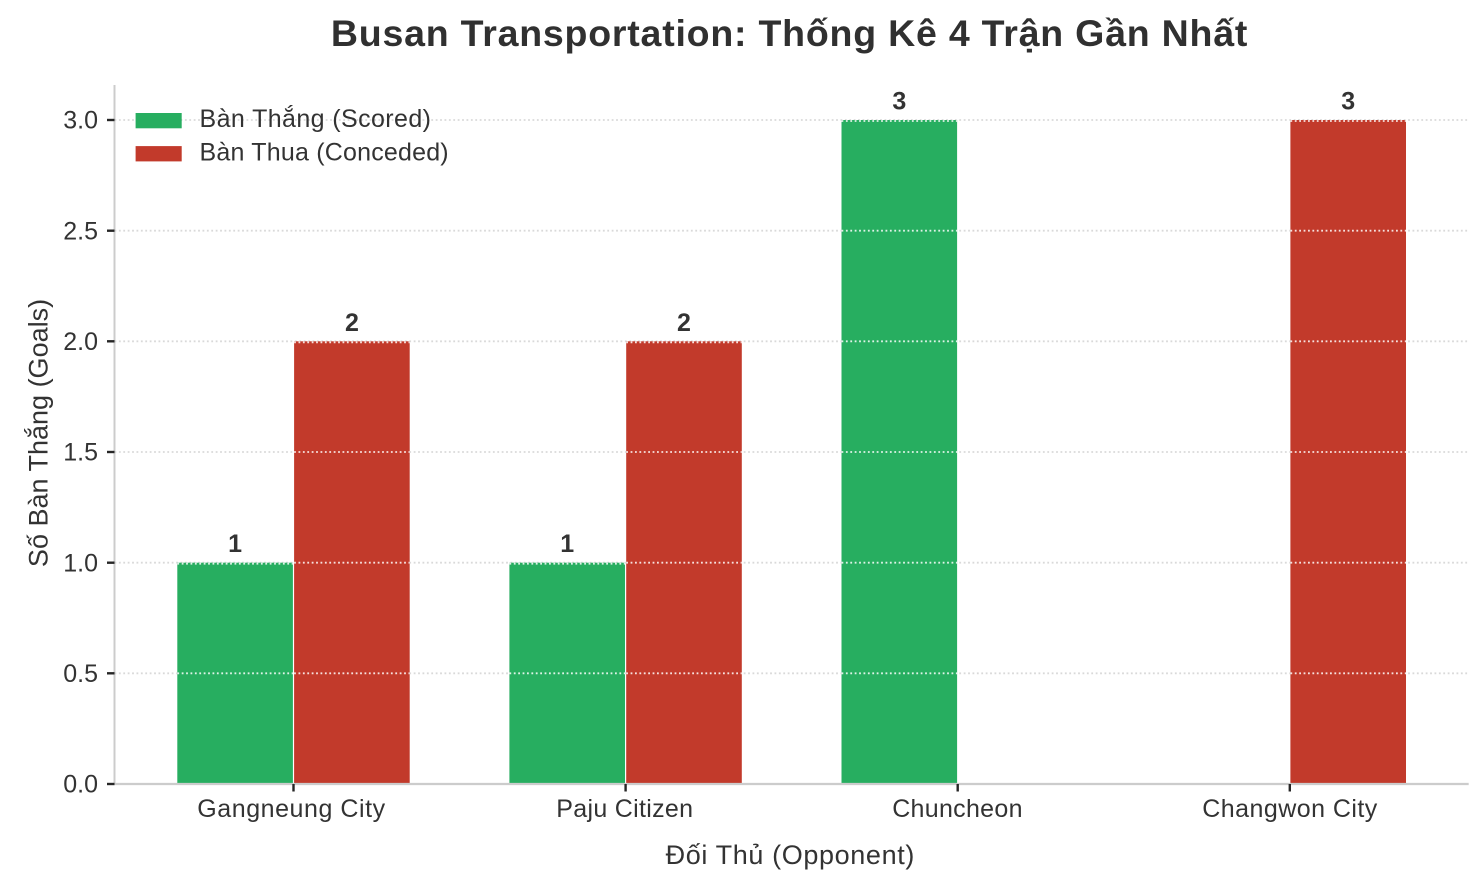  What do you see at coordinates (80, 231) in the screenshot?
I see `svg-text: 2.5` at bounding box center [80, 231].